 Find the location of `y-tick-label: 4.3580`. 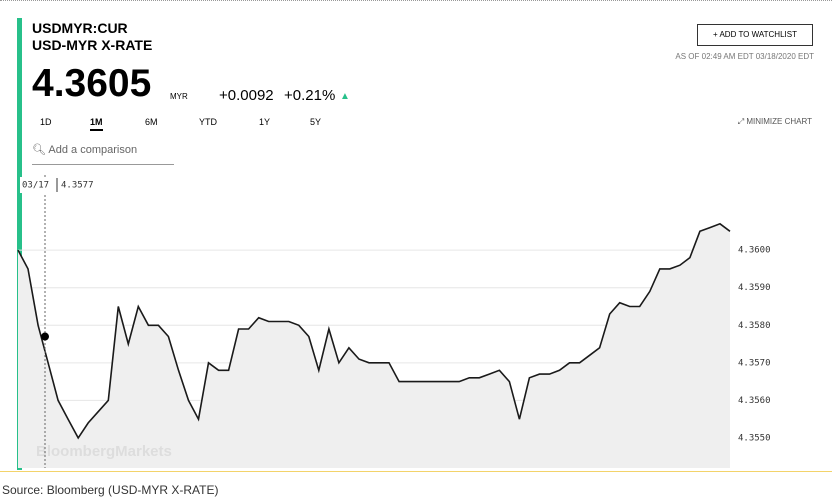

y-tick-label: 4.3580 is located at coordinates (754, 326).